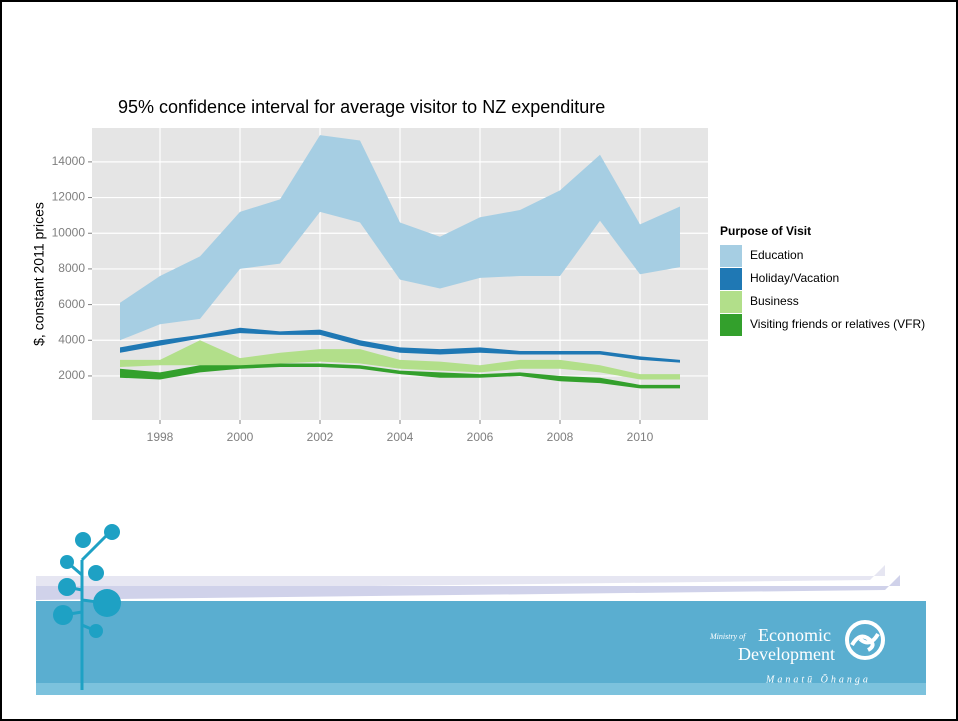 This screenshot has height=721, width=958. What do you see at coordinates (69, 232) in the screenshot?
I see `y-tick-label: 10000` at bounding box center [69, 232].